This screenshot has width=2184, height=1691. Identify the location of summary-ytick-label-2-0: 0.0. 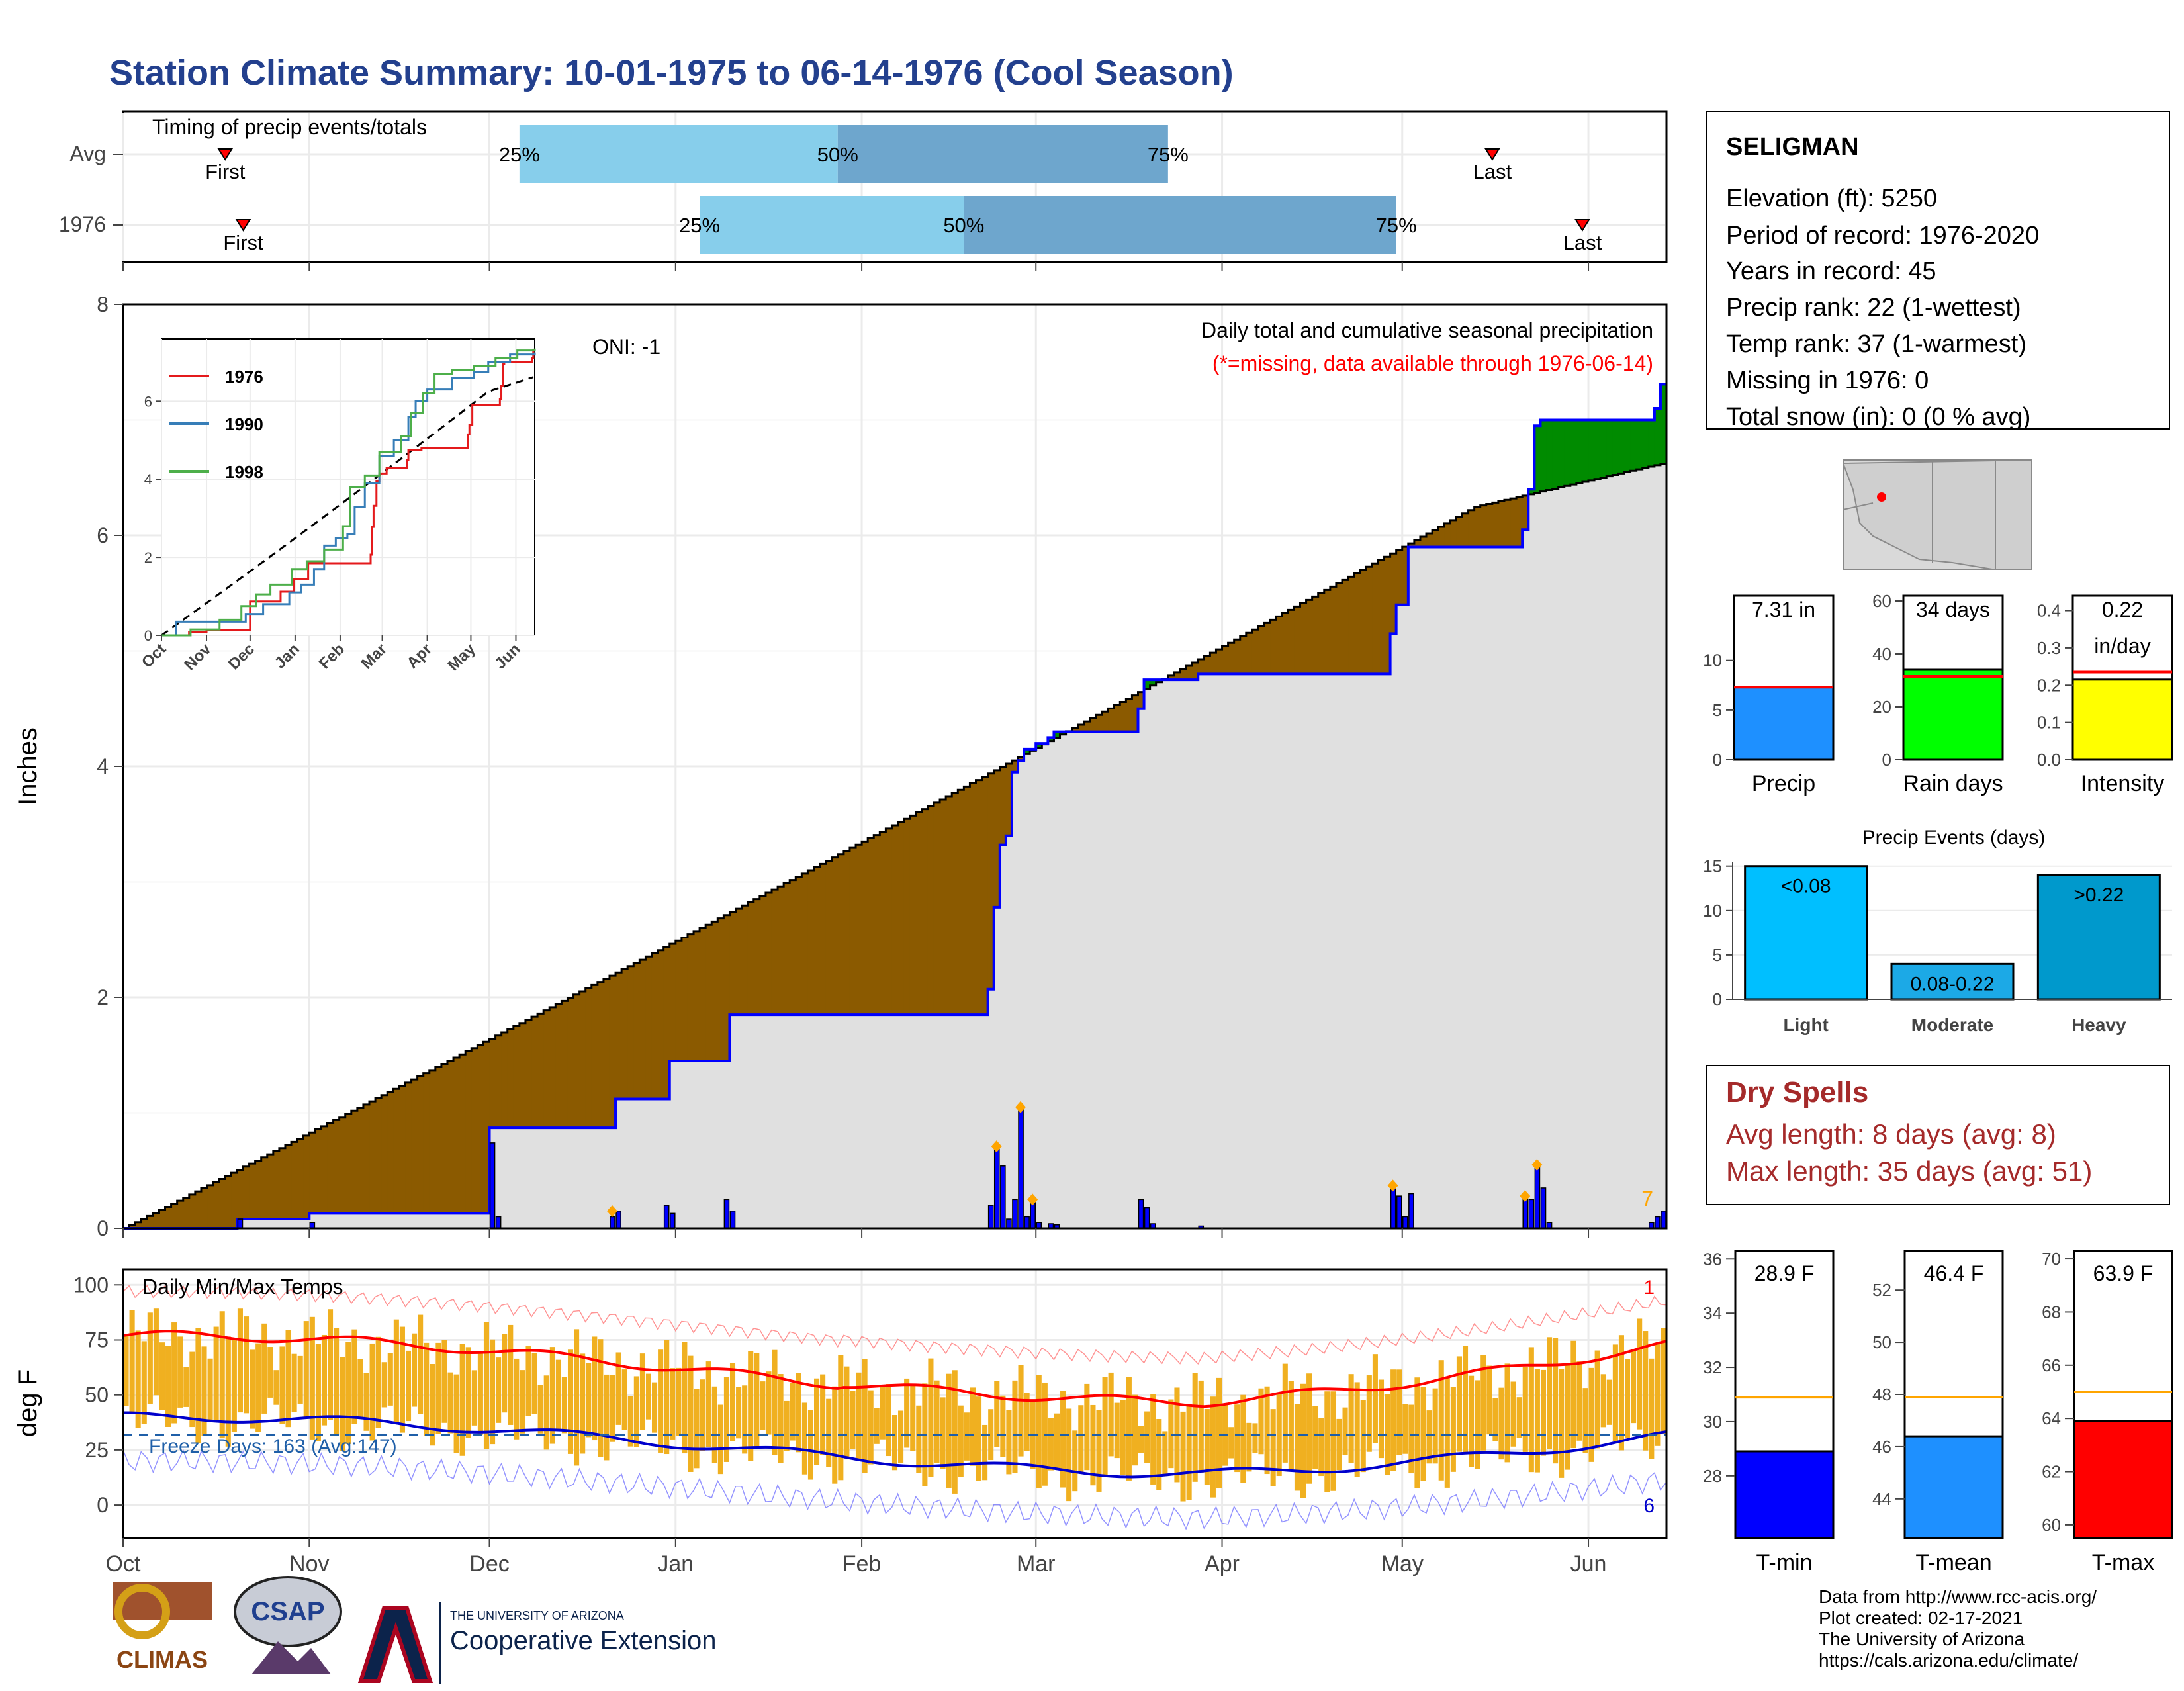
(2049, 760).